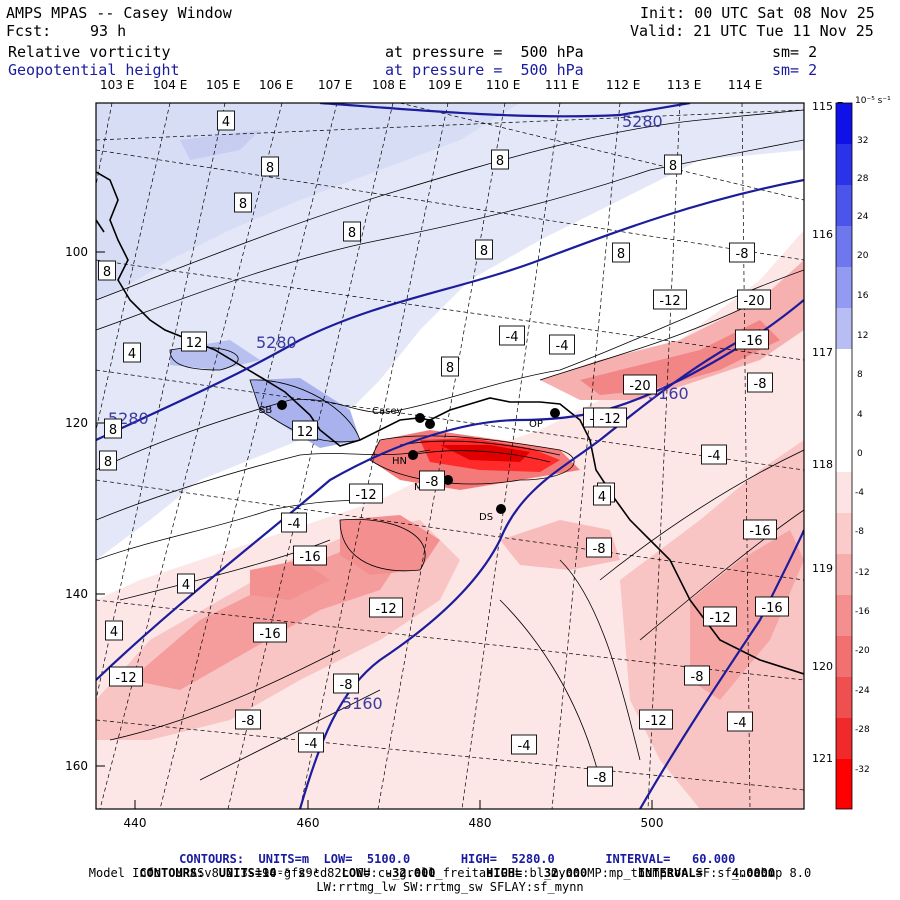 The height and width of the screenshot is (900, 900). What do you see at coordinates (745, 85) in the screenshot?
I see `lon-label: 114 E` at bounding box center [745, 85].